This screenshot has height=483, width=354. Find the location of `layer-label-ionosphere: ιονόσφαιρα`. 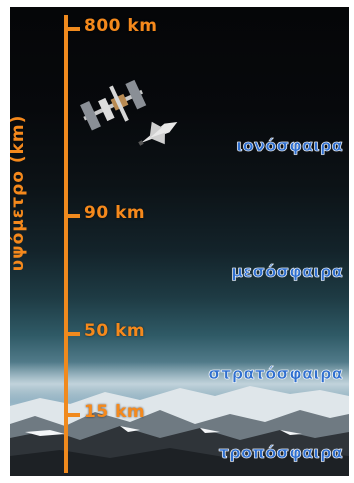

layer-label-ionosphere: ιονόσφαιρα is located at coordinates (289, 146).